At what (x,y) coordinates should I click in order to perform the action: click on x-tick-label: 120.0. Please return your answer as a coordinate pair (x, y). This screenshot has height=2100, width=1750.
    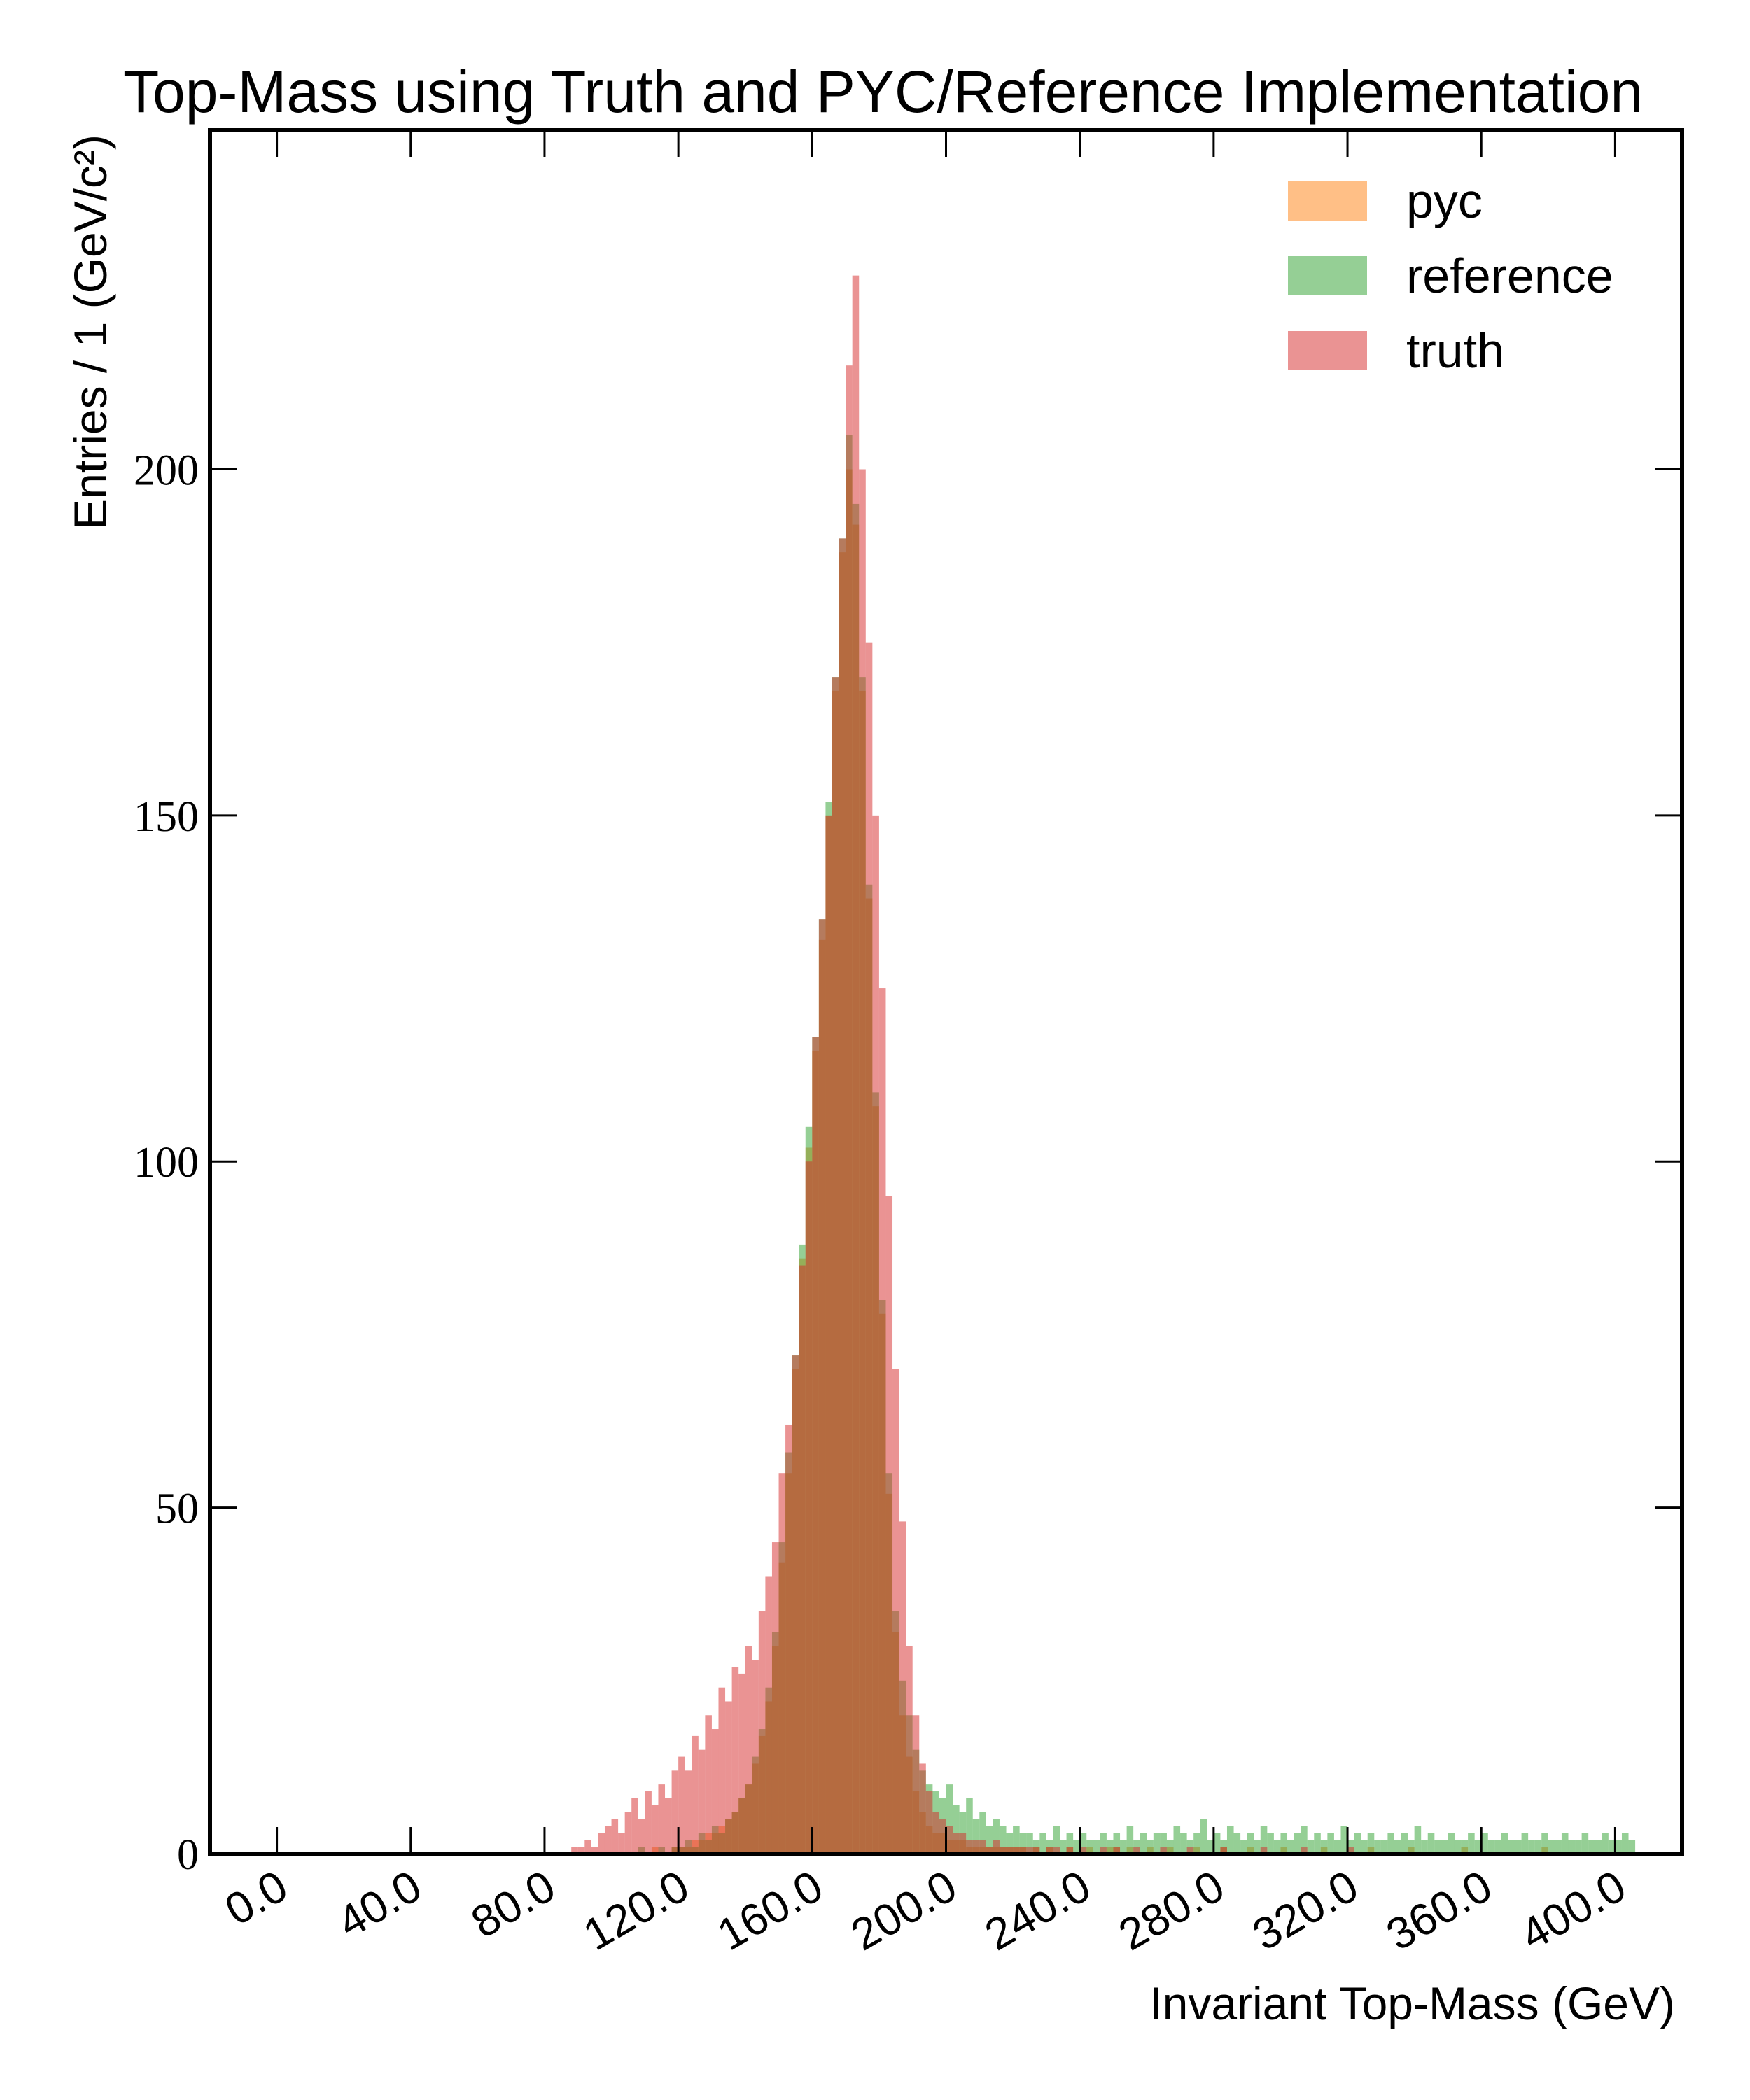
    Looking at the image, I should click on (636, 1910).